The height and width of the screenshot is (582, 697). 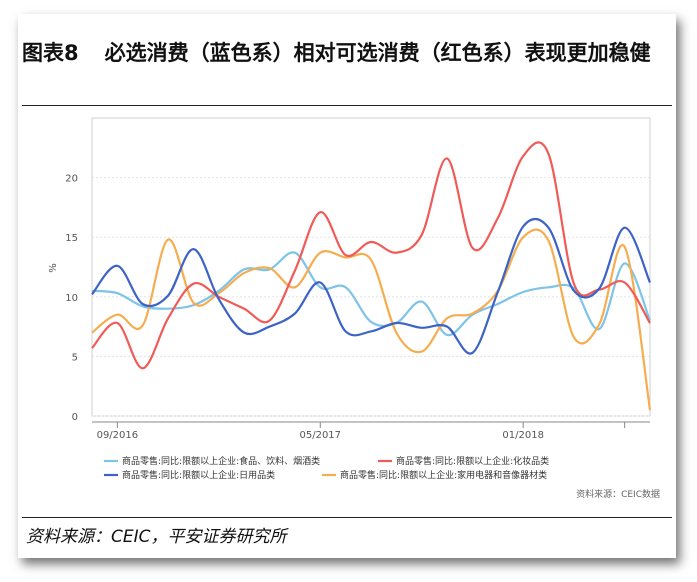 I want to click on y-tick-label: 0, so click(x=75, y=417).